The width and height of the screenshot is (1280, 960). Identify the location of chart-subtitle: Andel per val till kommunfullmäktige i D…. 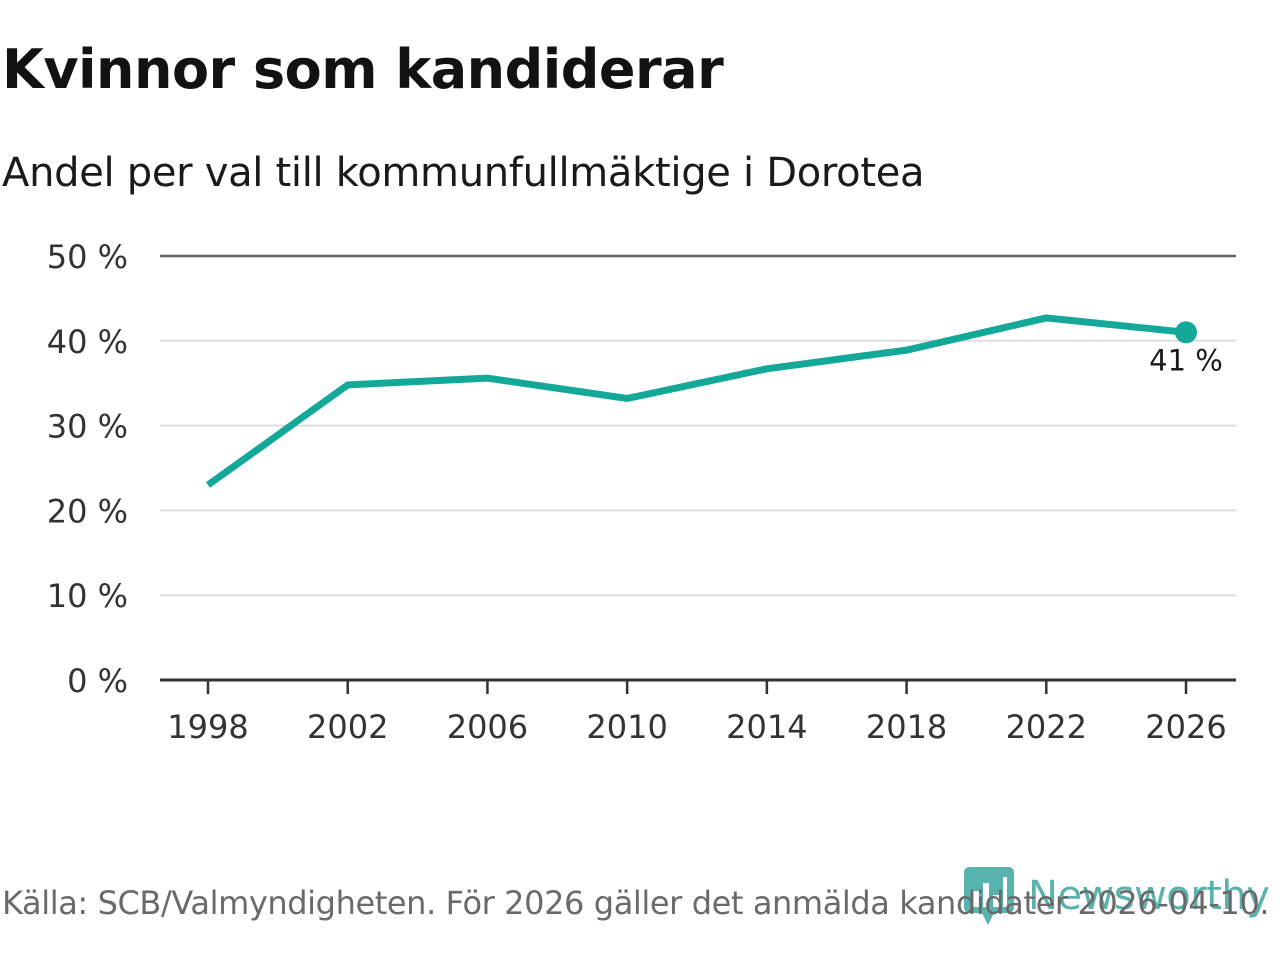
(463, 173).